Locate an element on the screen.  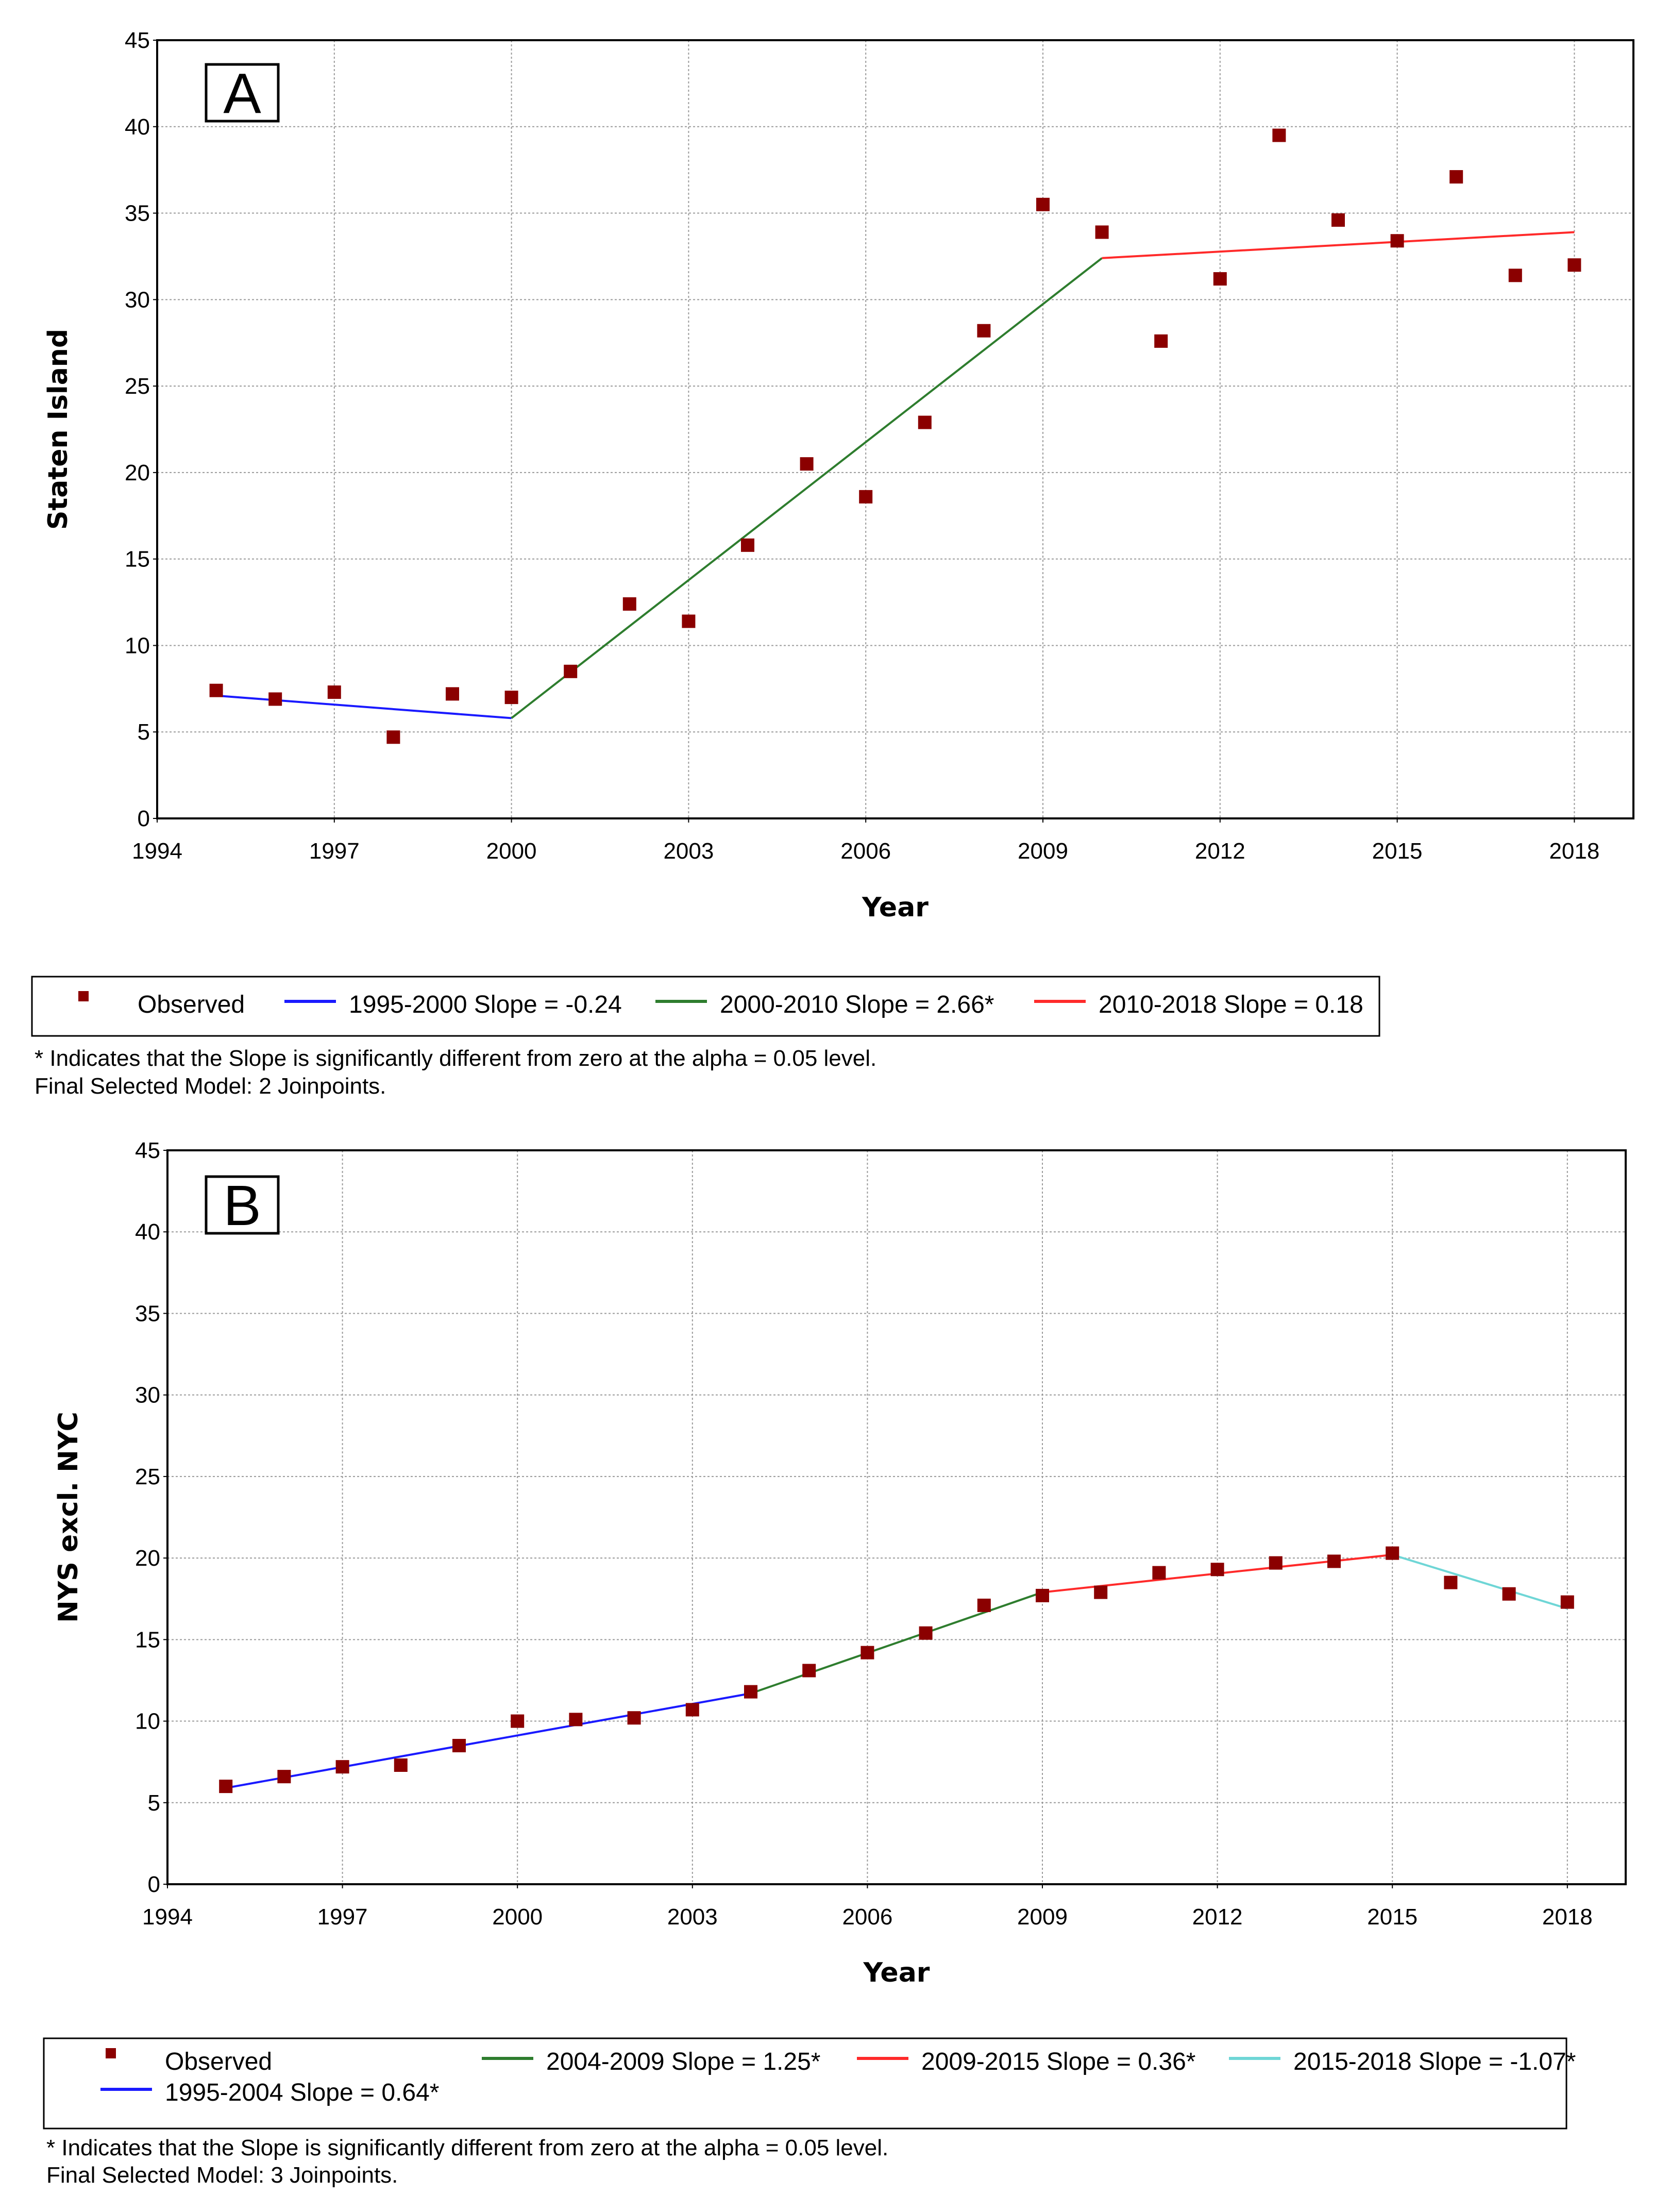
x-tick-label: 1997 is located at coordinates (342, 1917).